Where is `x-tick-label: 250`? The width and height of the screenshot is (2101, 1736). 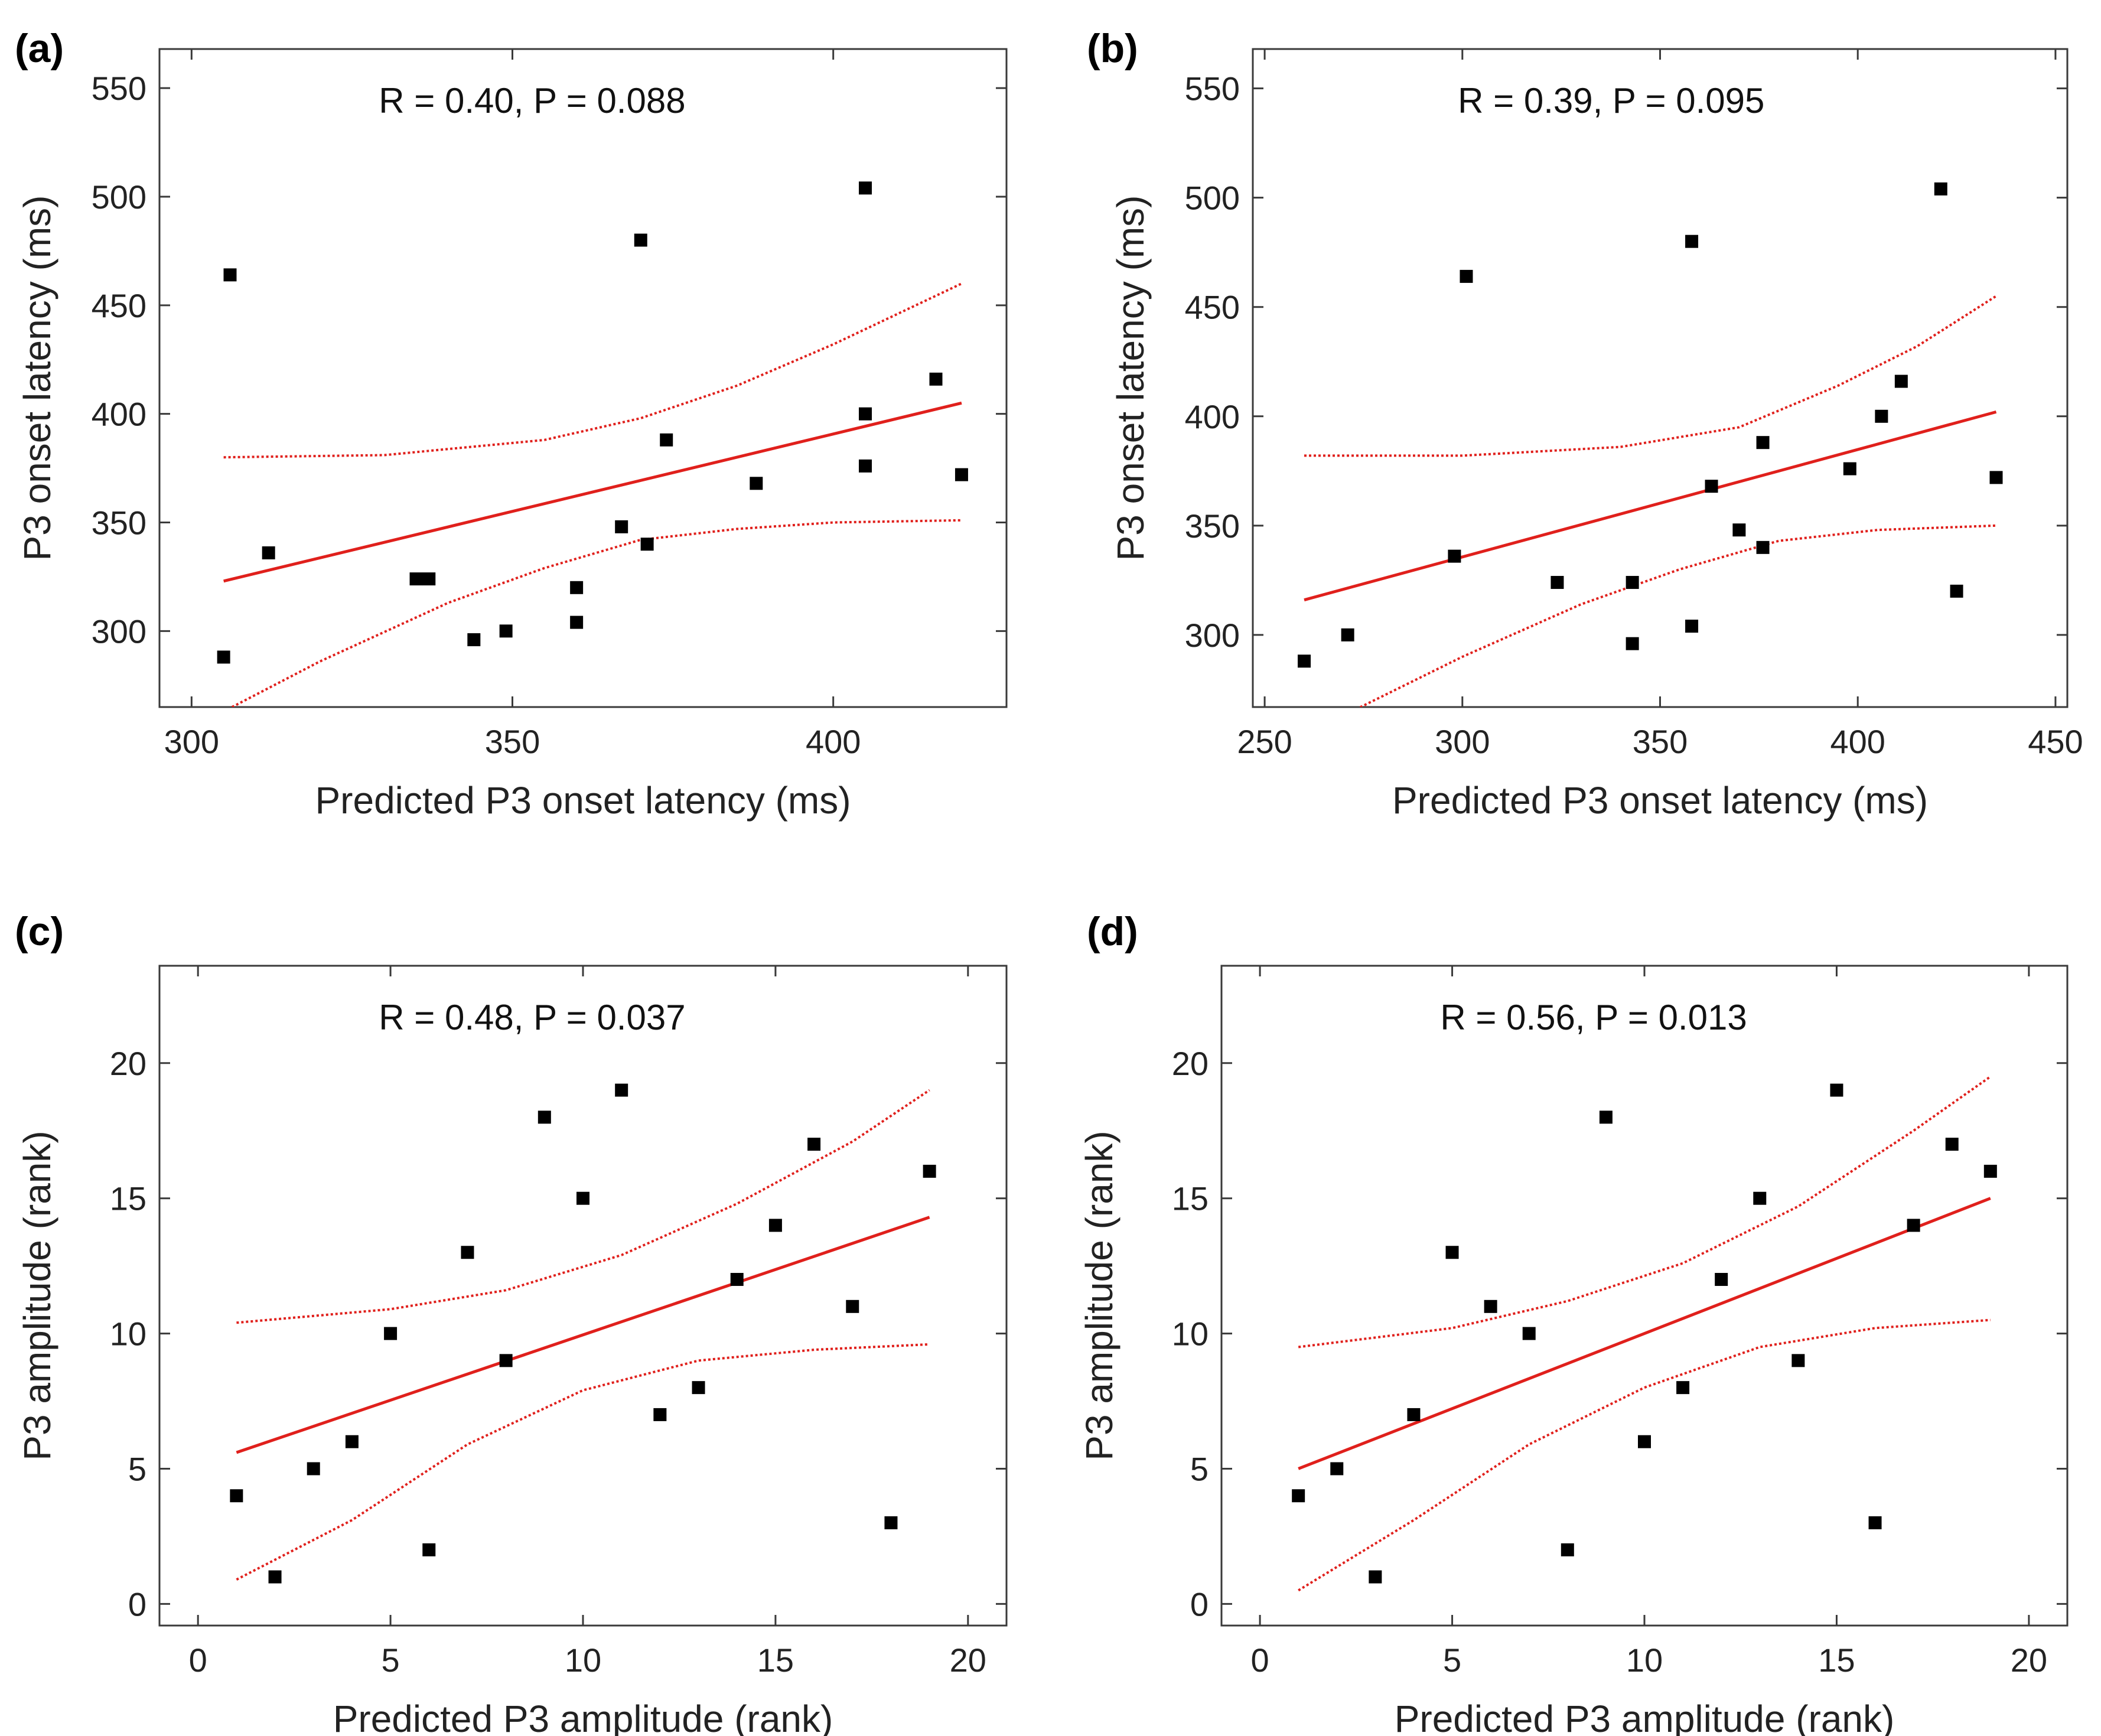 x-tick-label: 250 is located at coordinates (1264, 742).